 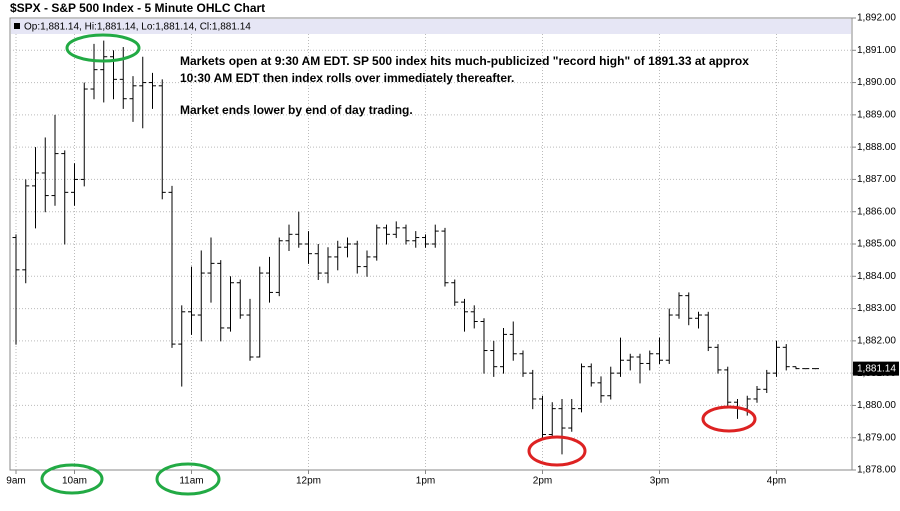 I want to click on x-tick-label: 10am, so click(x=74, y=481).